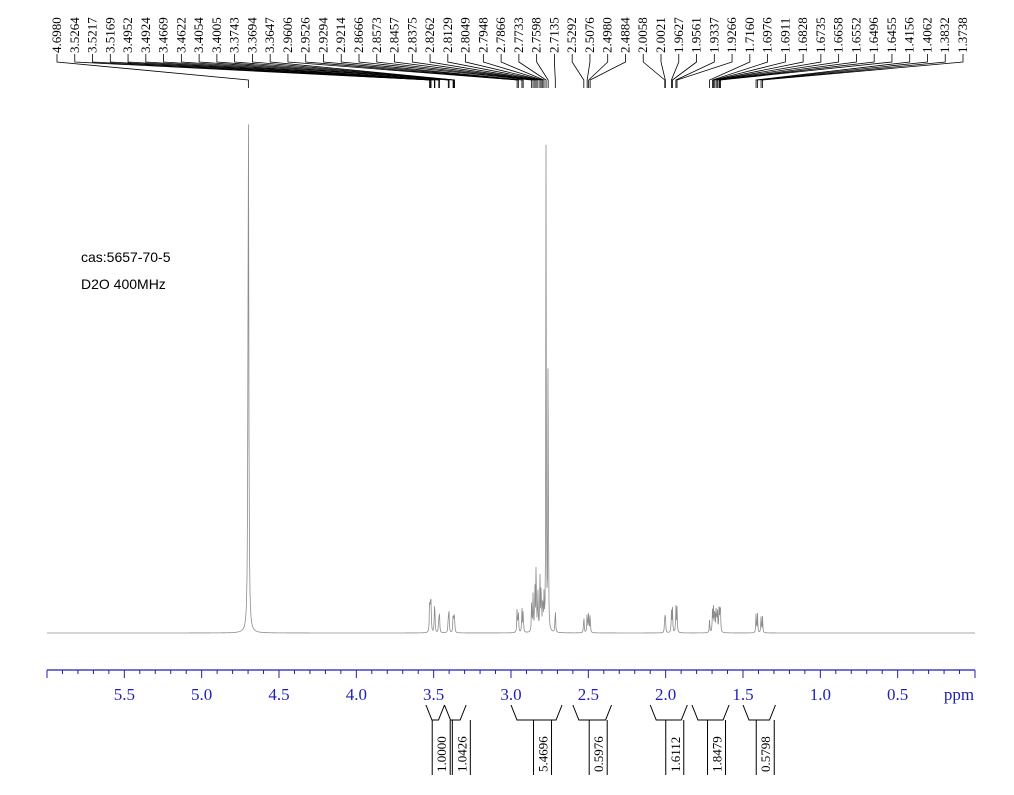  I want to click on x-tick-label: 1.0, so click(820, 694).